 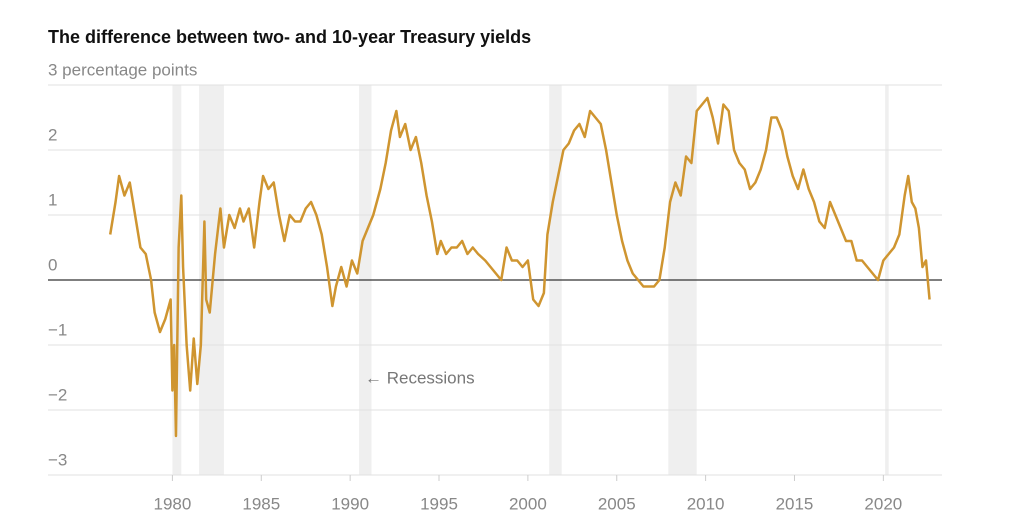 What do you see at coordinates (172, 503) in the screenshot?
I see `x-tick-label: 1980` at bounding box center [172, 503].